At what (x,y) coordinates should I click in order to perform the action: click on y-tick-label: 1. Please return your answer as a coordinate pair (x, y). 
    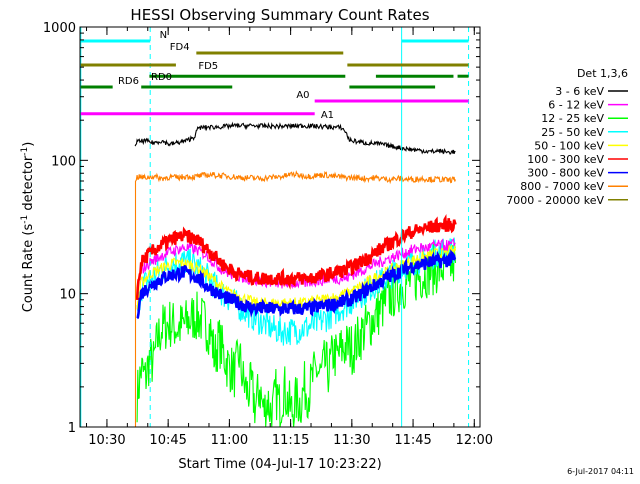
    Looking at the image, I should click on (72, 428).